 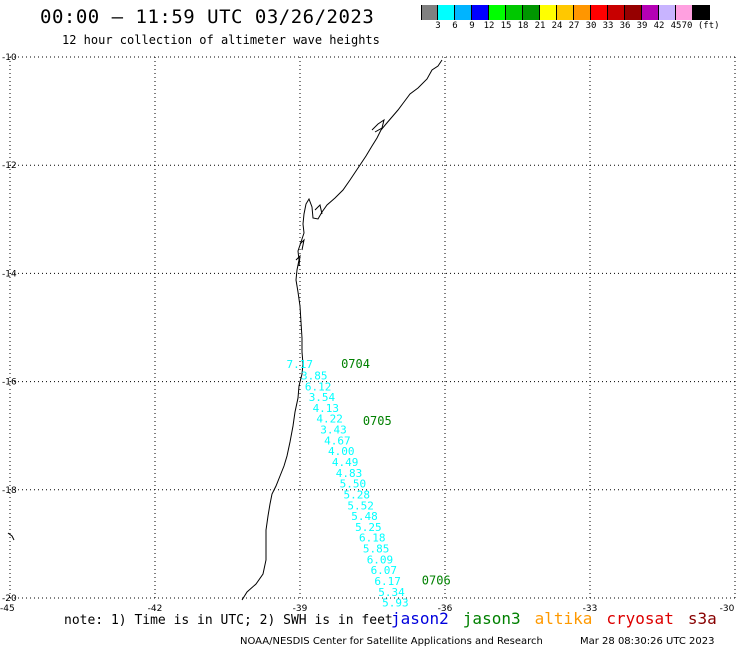 I want to click on legend-swatches, so click(x=580, y=12).